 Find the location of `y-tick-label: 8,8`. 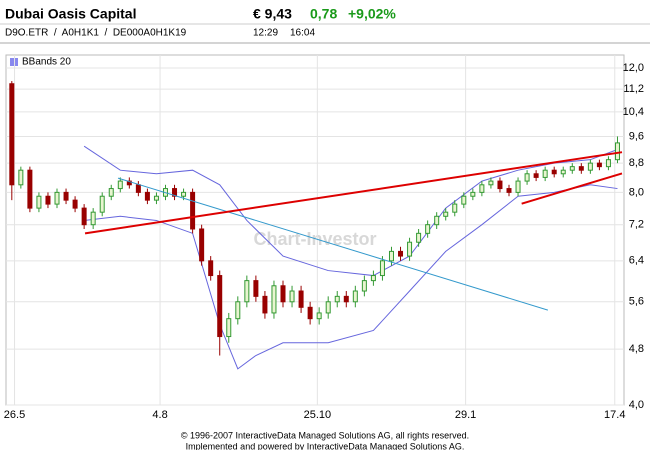

y-tick-label: 8,8 is located at coordinates (636, 163).